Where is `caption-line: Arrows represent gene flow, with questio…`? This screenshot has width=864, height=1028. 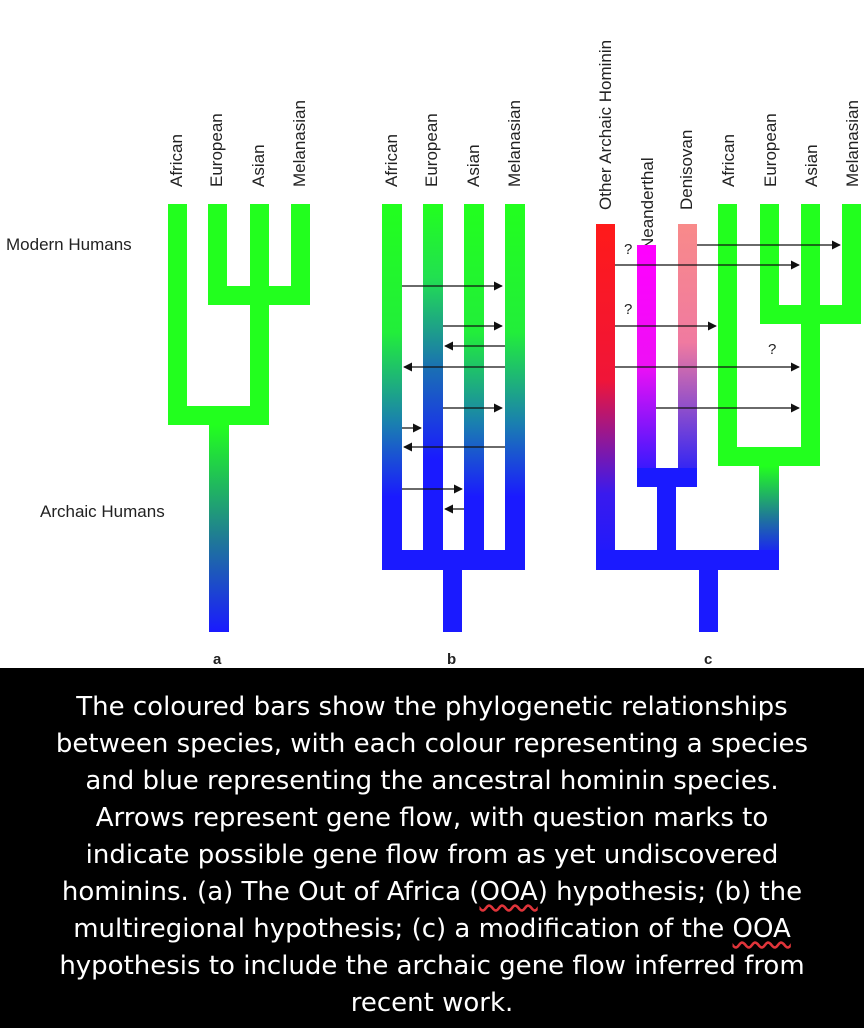
caption-line: Arrows represent gene flow, with questio… is located at coordinates (432, 818).